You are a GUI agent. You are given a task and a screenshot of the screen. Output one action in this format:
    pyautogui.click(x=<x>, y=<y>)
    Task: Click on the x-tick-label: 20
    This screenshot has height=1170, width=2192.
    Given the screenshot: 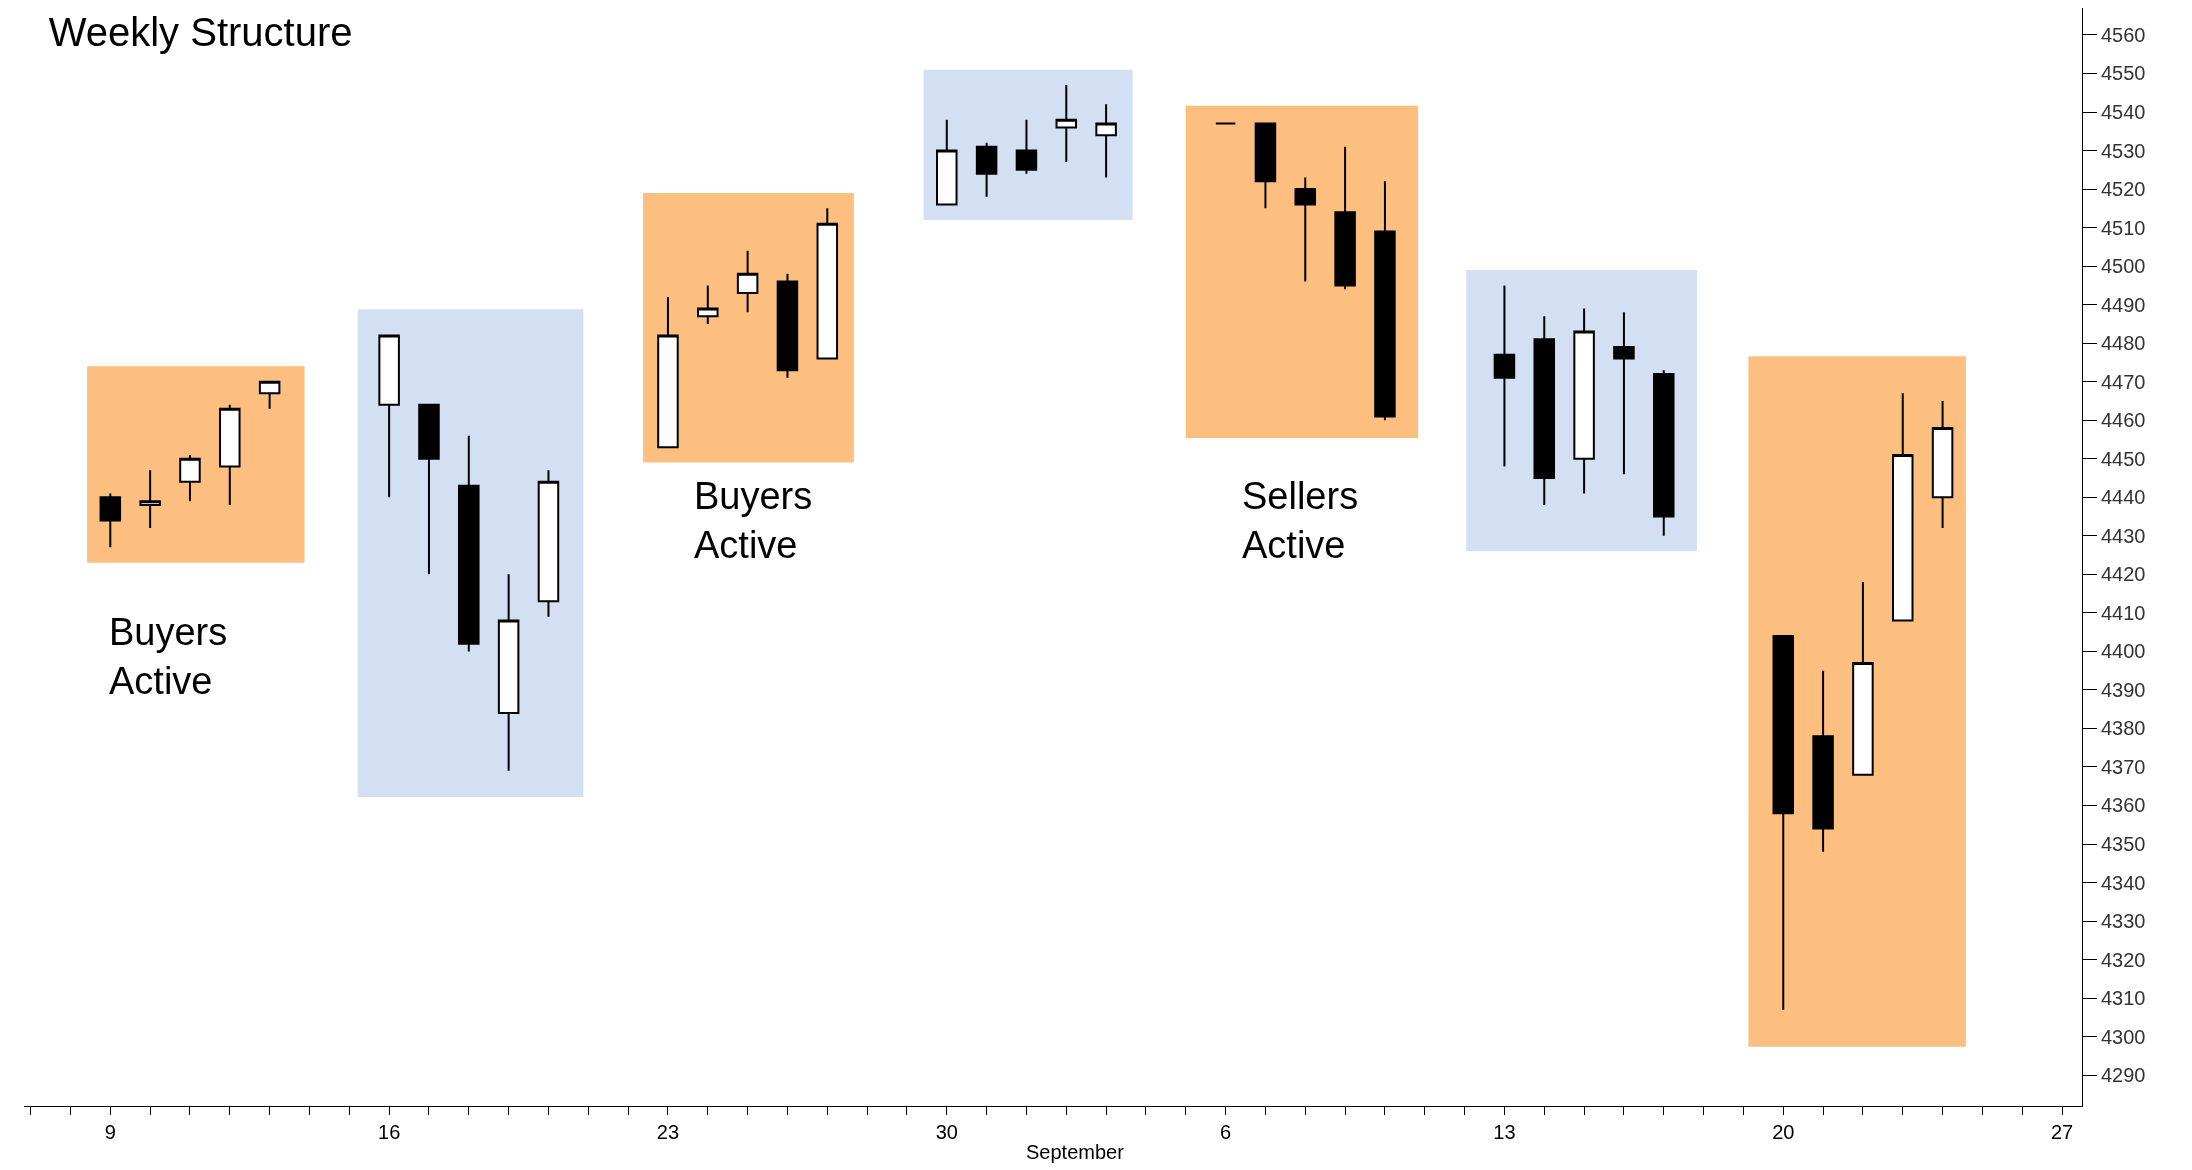 What is the action you would take?
    pyautogui.click(x=1783, y=1132)
    